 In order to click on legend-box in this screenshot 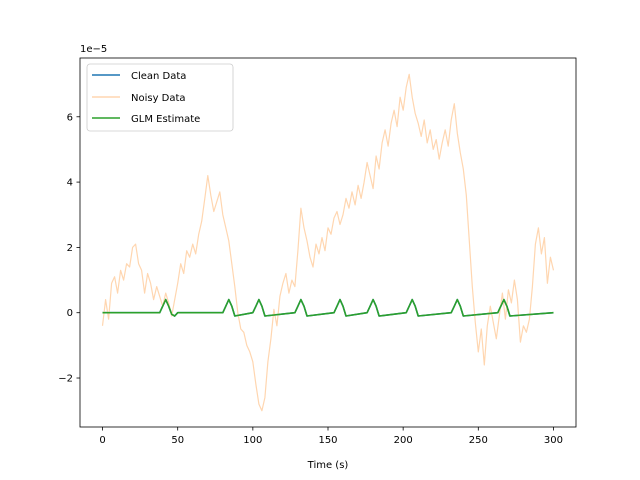, I will do `click(160, 97)`.